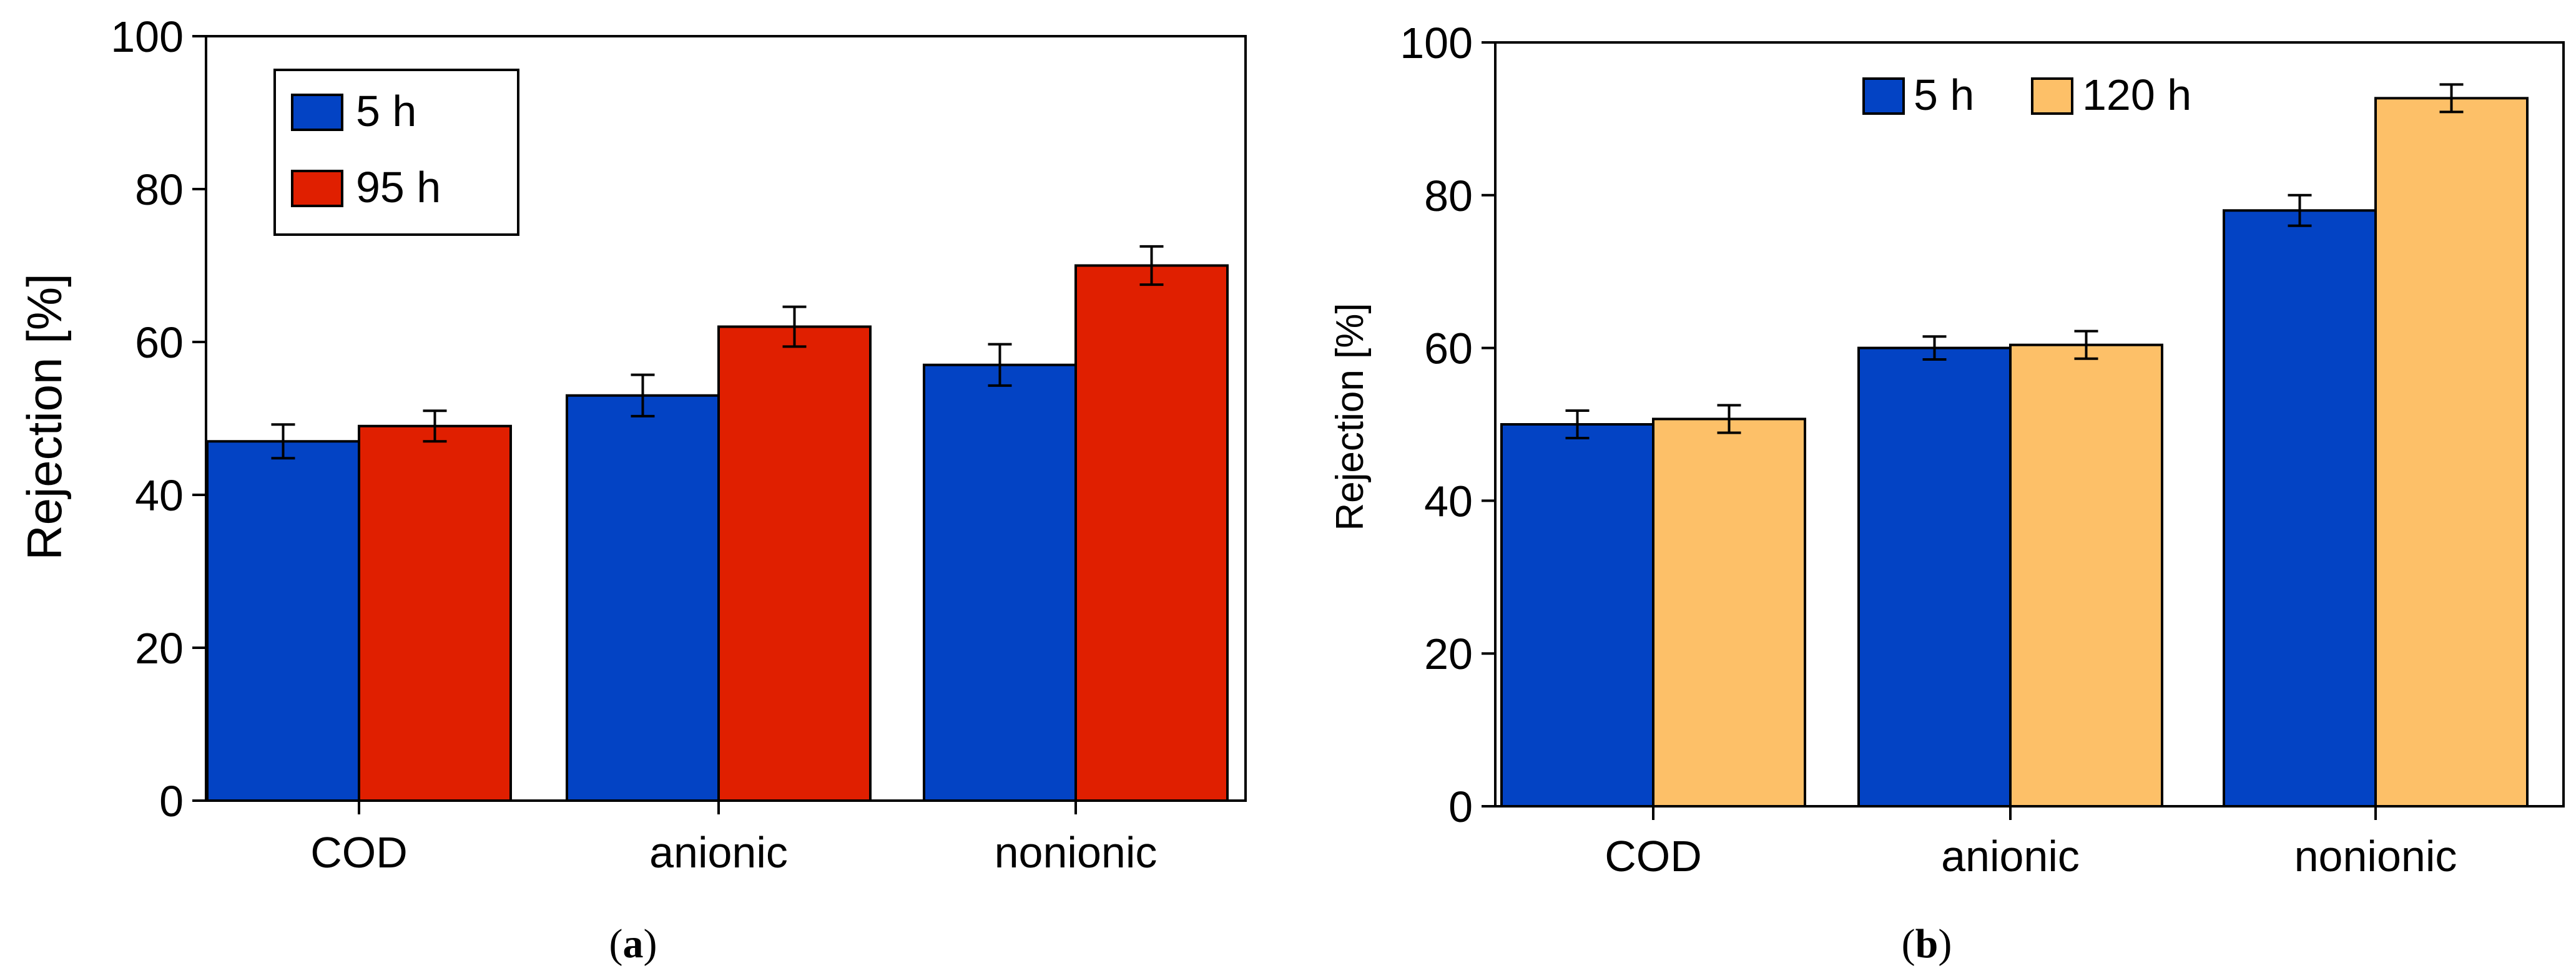  Describe the element at coordinates (1729, 612) in the screenshot. I see `bar-120h-COD` at that location.